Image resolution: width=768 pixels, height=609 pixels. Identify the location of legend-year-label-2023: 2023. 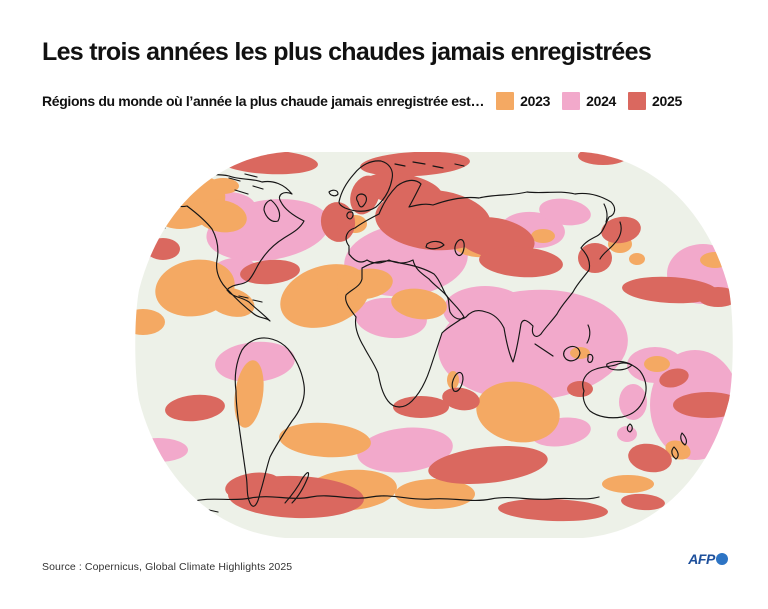
(535, 101).